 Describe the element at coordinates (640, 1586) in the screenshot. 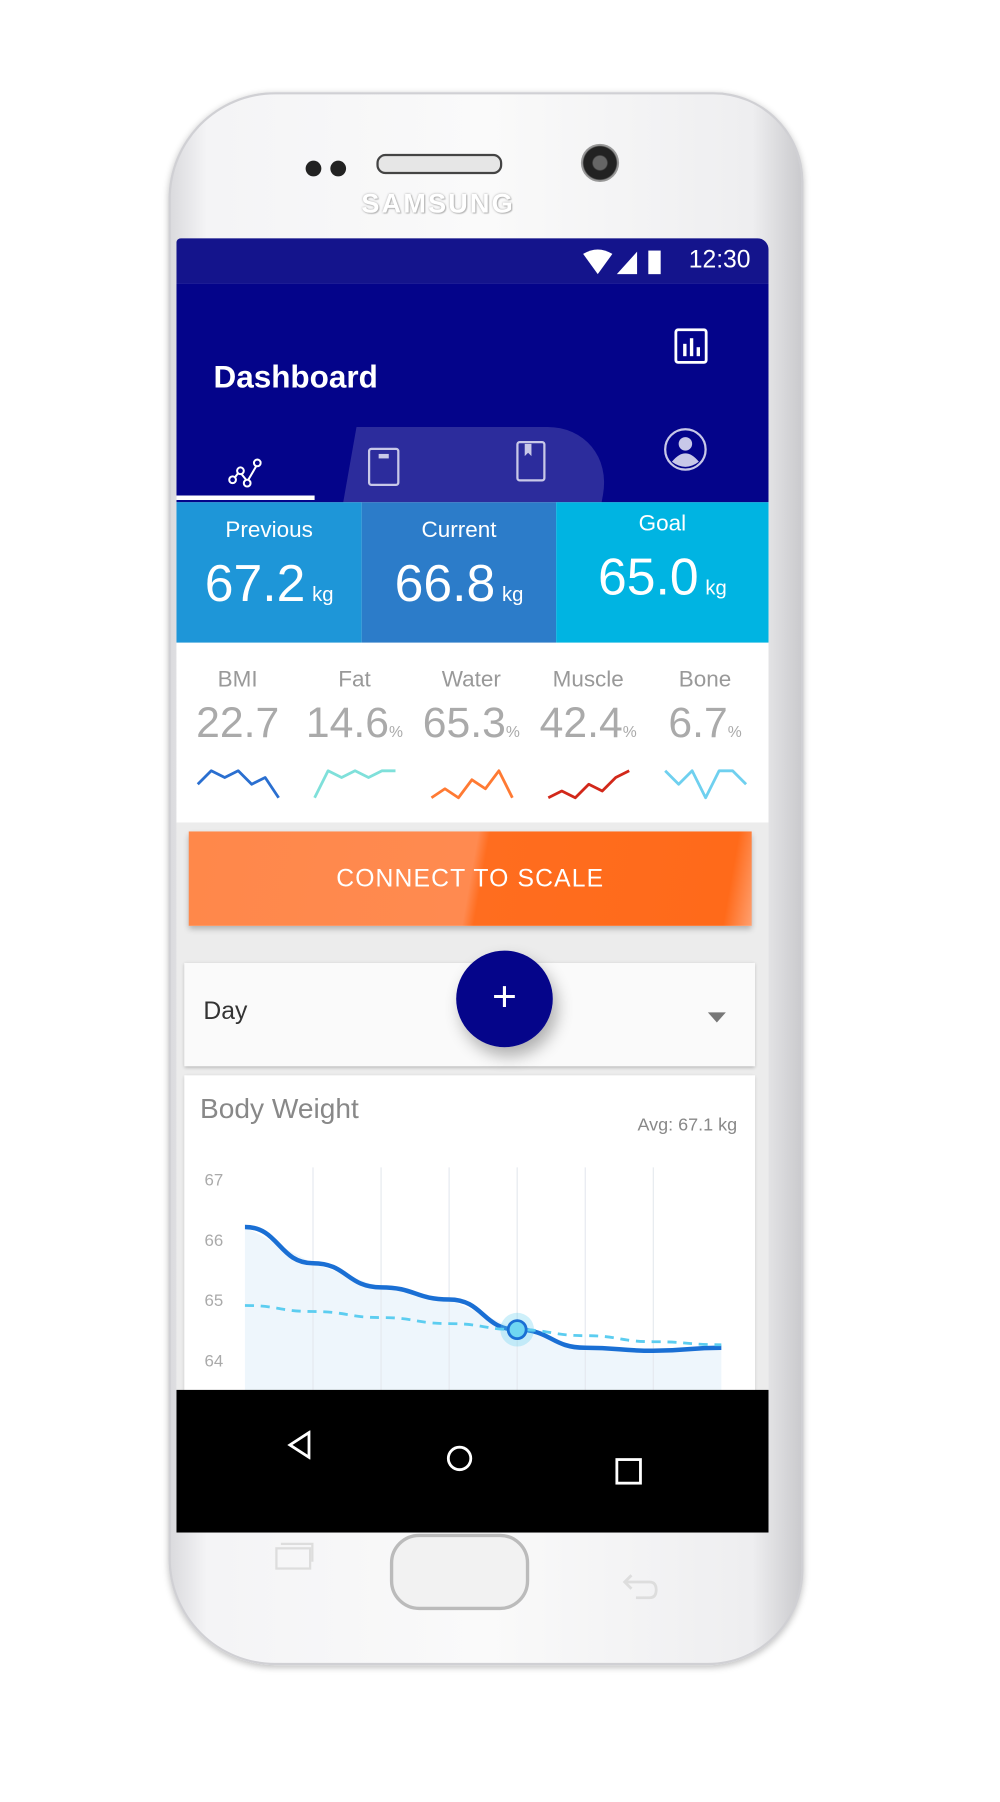

I see `hardware-back-icon` at that location.